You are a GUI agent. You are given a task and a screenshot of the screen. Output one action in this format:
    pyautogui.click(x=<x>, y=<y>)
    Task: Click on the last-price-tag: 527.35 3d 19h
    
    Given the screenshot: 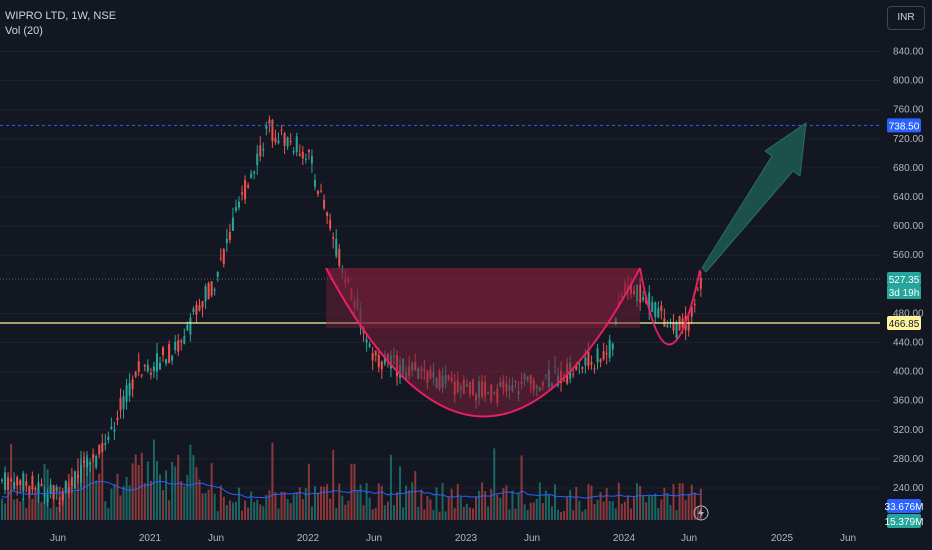 What is the action you would take?
    pyautogui.click(x=904, y=285)
    